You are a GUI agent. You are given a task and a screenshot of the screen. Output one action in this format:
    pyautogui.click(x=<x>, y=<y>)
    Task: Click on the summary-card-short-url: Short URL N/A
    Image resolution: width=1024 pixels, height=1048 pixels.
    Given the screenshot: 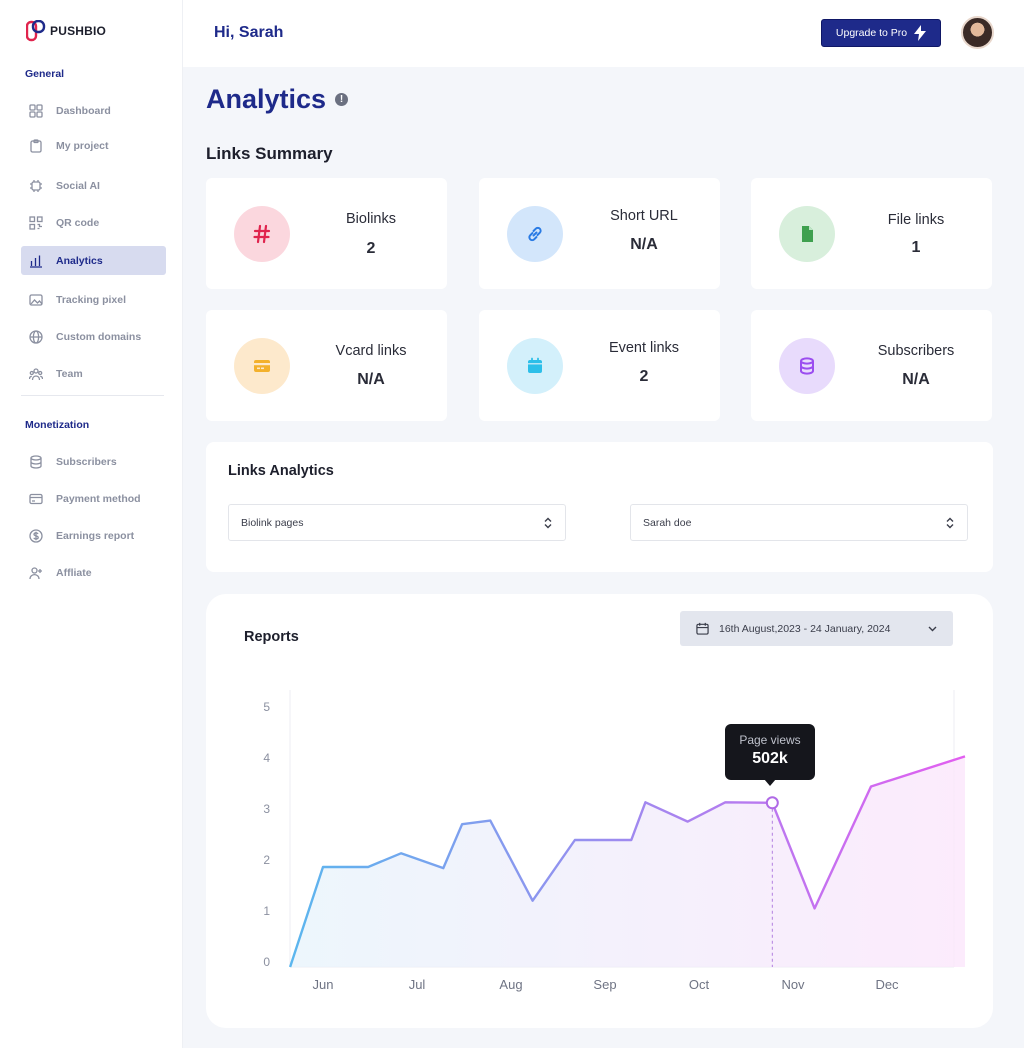 What is the action you would take?
    pyautogui.click(x=599, y=233)
    